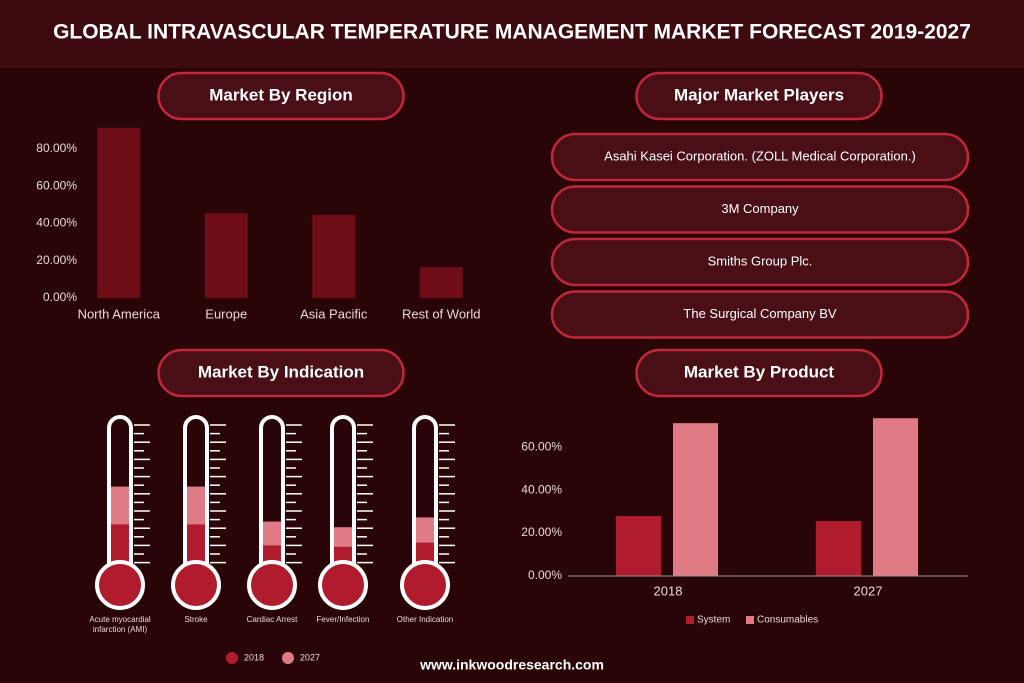 The height and width of the screenshot is (683, 1024). I want to click on section-heading: Major Market Players, so click(759, 94).